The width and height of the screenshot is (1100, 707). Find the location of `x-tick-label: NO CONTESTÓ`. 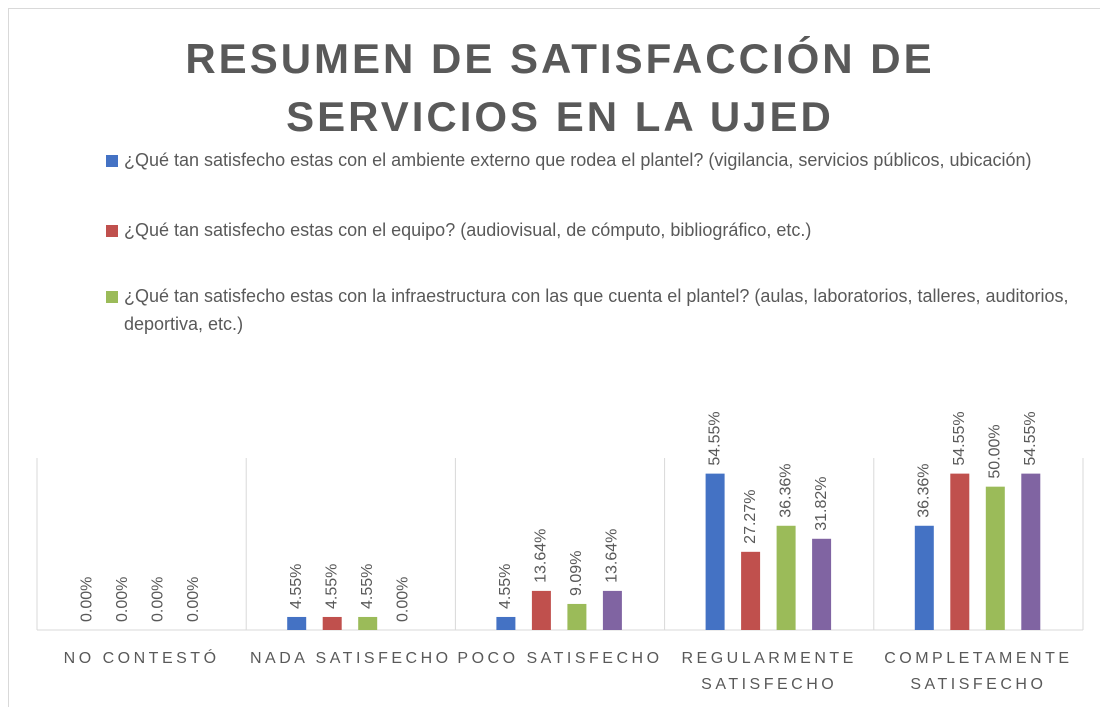

x-tick-label: NO CONTESTÓ is located at coordinates (141, 658).